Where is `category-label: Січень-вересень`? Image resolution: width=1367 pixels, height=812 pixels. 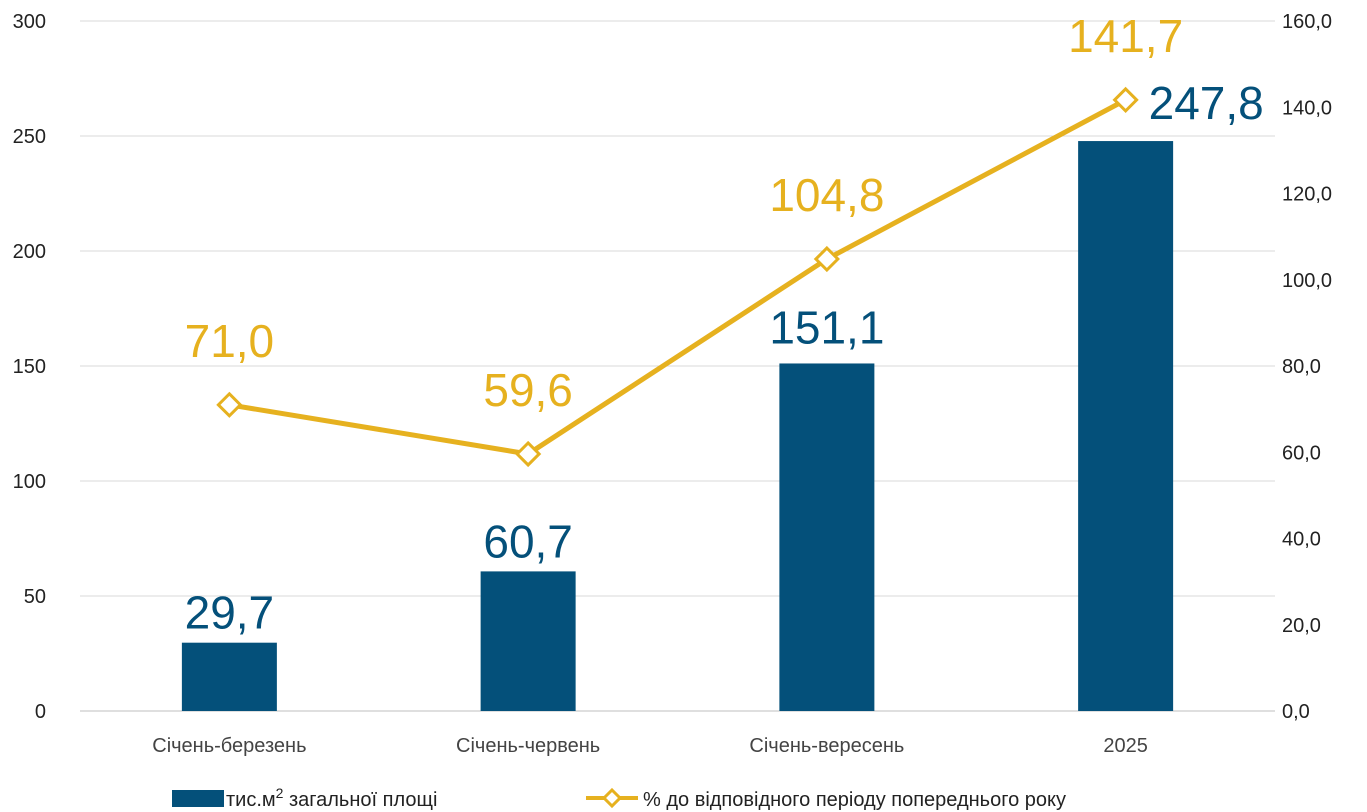 category-label: Січень-вересень is located at coordinates (826, 746).